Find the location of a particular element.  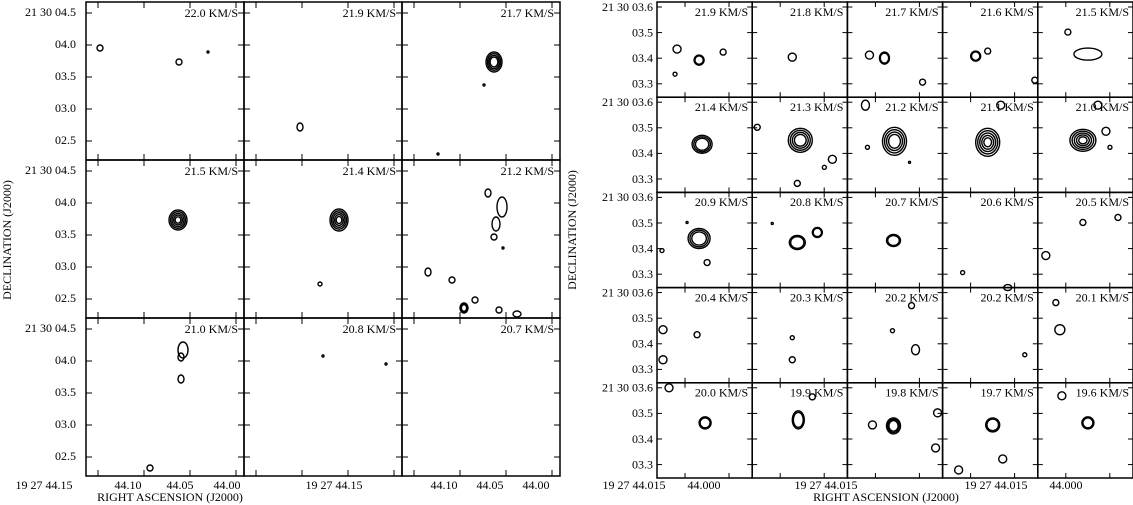

panel-label: 20.2 KM/S is located at coordinates (1006, 297).